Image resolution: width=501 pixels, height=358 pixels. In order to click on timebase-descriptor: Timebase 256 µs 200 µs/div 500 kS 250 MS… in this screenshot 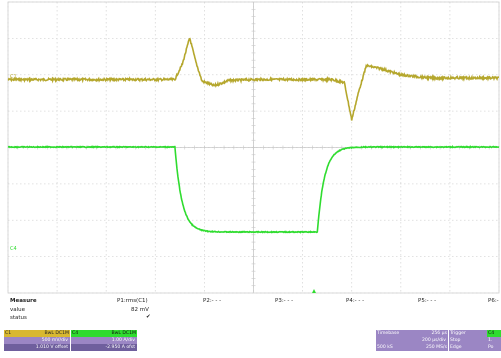, I will do `click(412, 340)`.